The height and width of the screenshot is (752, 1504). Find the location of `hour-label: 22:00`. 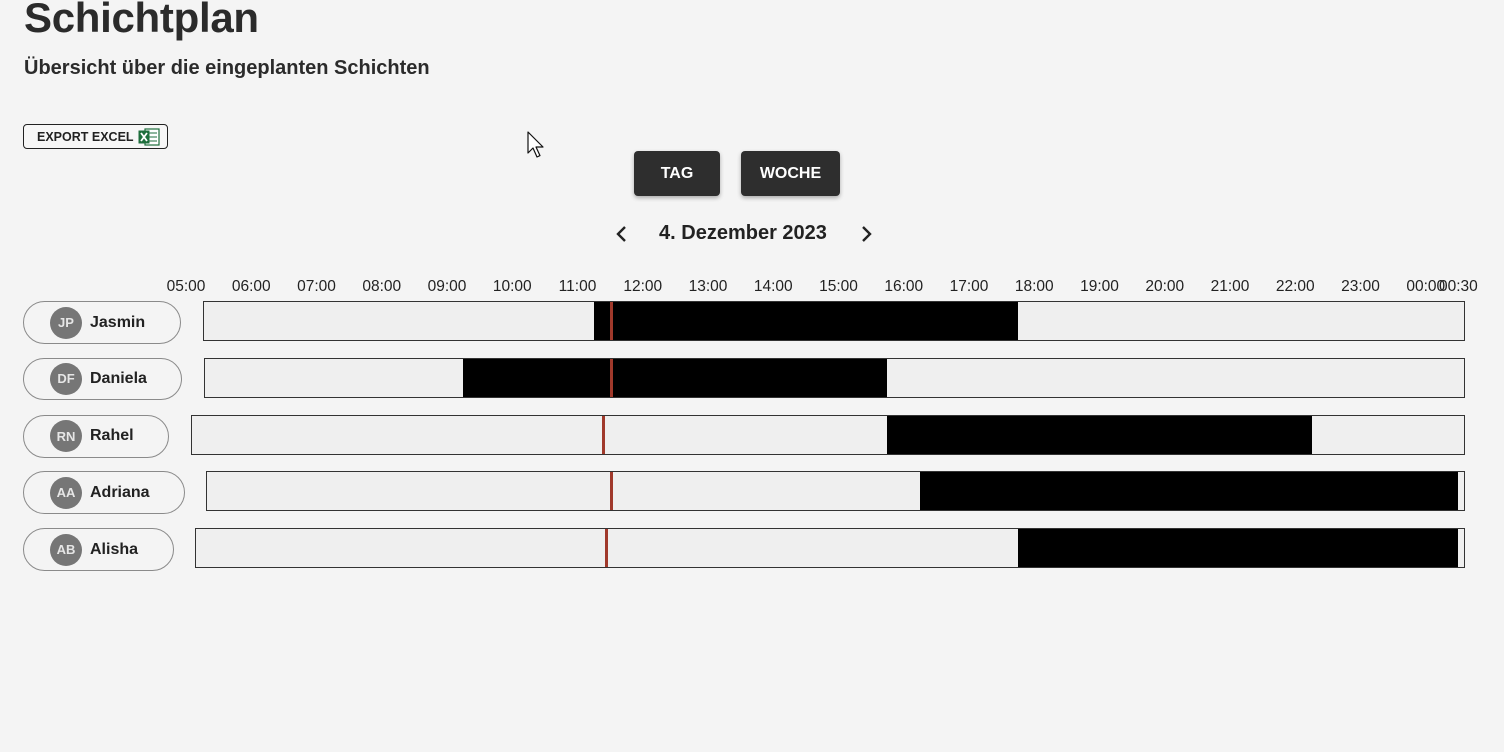

hour-label: 22:00 is located at coordinates (1295, 286).